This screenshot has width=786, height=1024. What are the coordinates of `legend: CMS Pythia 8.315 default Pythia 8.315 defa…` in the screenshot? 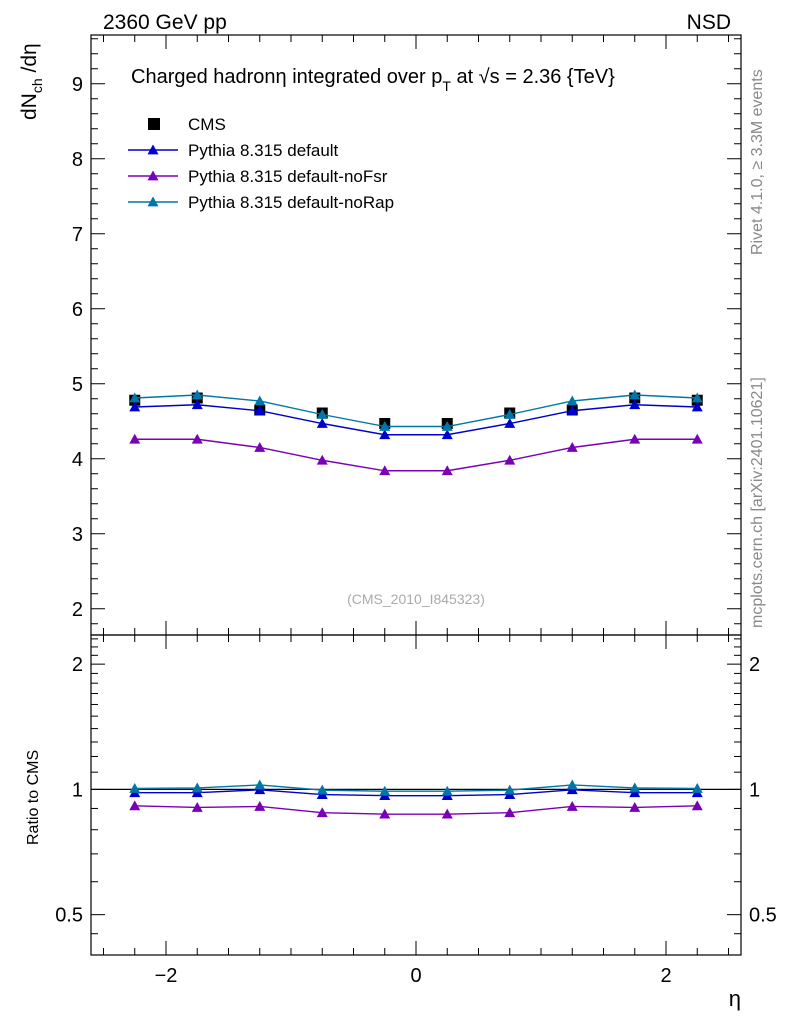 It's located at (261, 163).